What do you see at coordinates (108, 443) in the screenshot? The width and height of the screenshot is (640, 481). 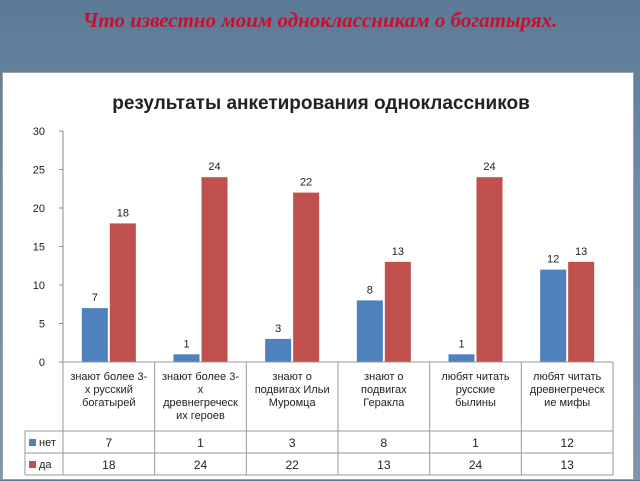 I see `table-value: 7` at bounding box center [108, 443].